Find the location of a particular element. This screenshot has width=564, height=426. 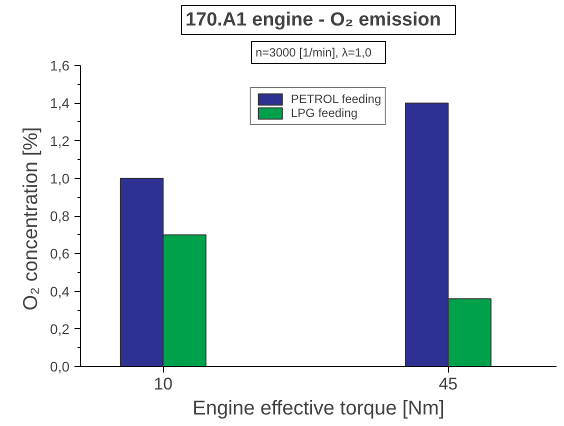

x-axis-title: Engine effective torque [Nm] is located at coordinates (318, 409).